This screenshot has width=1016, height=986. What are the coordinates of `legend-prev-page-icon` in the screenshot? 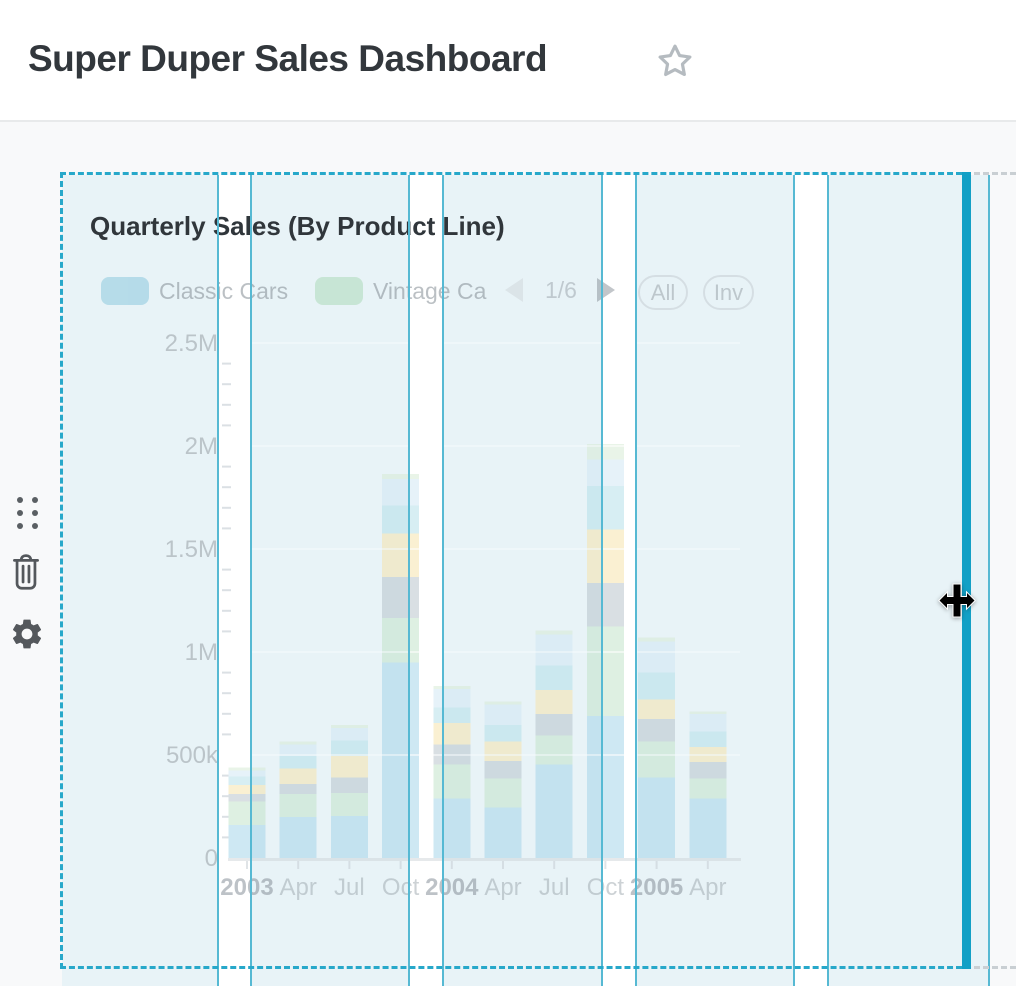 It's located at (514, 290).